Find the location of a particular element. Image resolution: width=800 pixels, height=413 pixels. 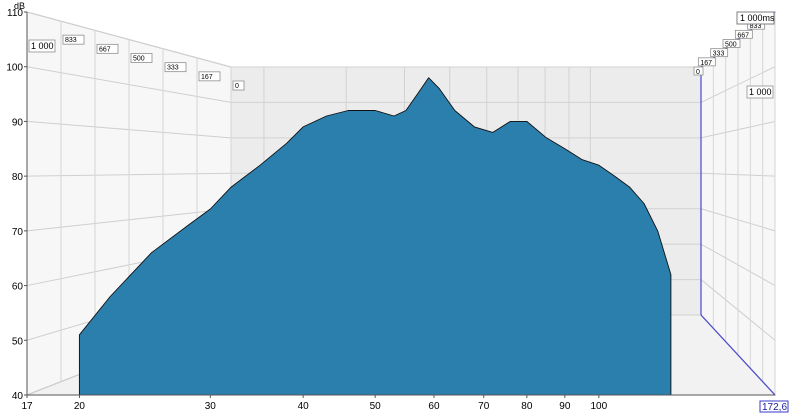

x-tick-label: 70 is located at coordinates (484, 406).